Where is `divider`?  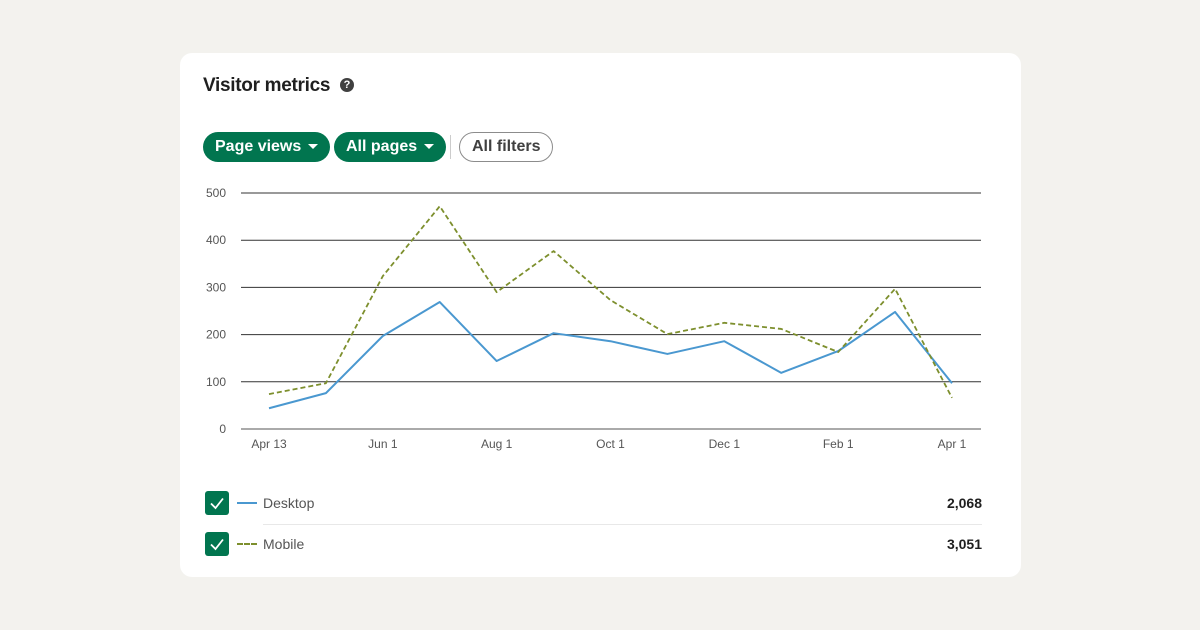
divider is located at coordinates (450, 147).